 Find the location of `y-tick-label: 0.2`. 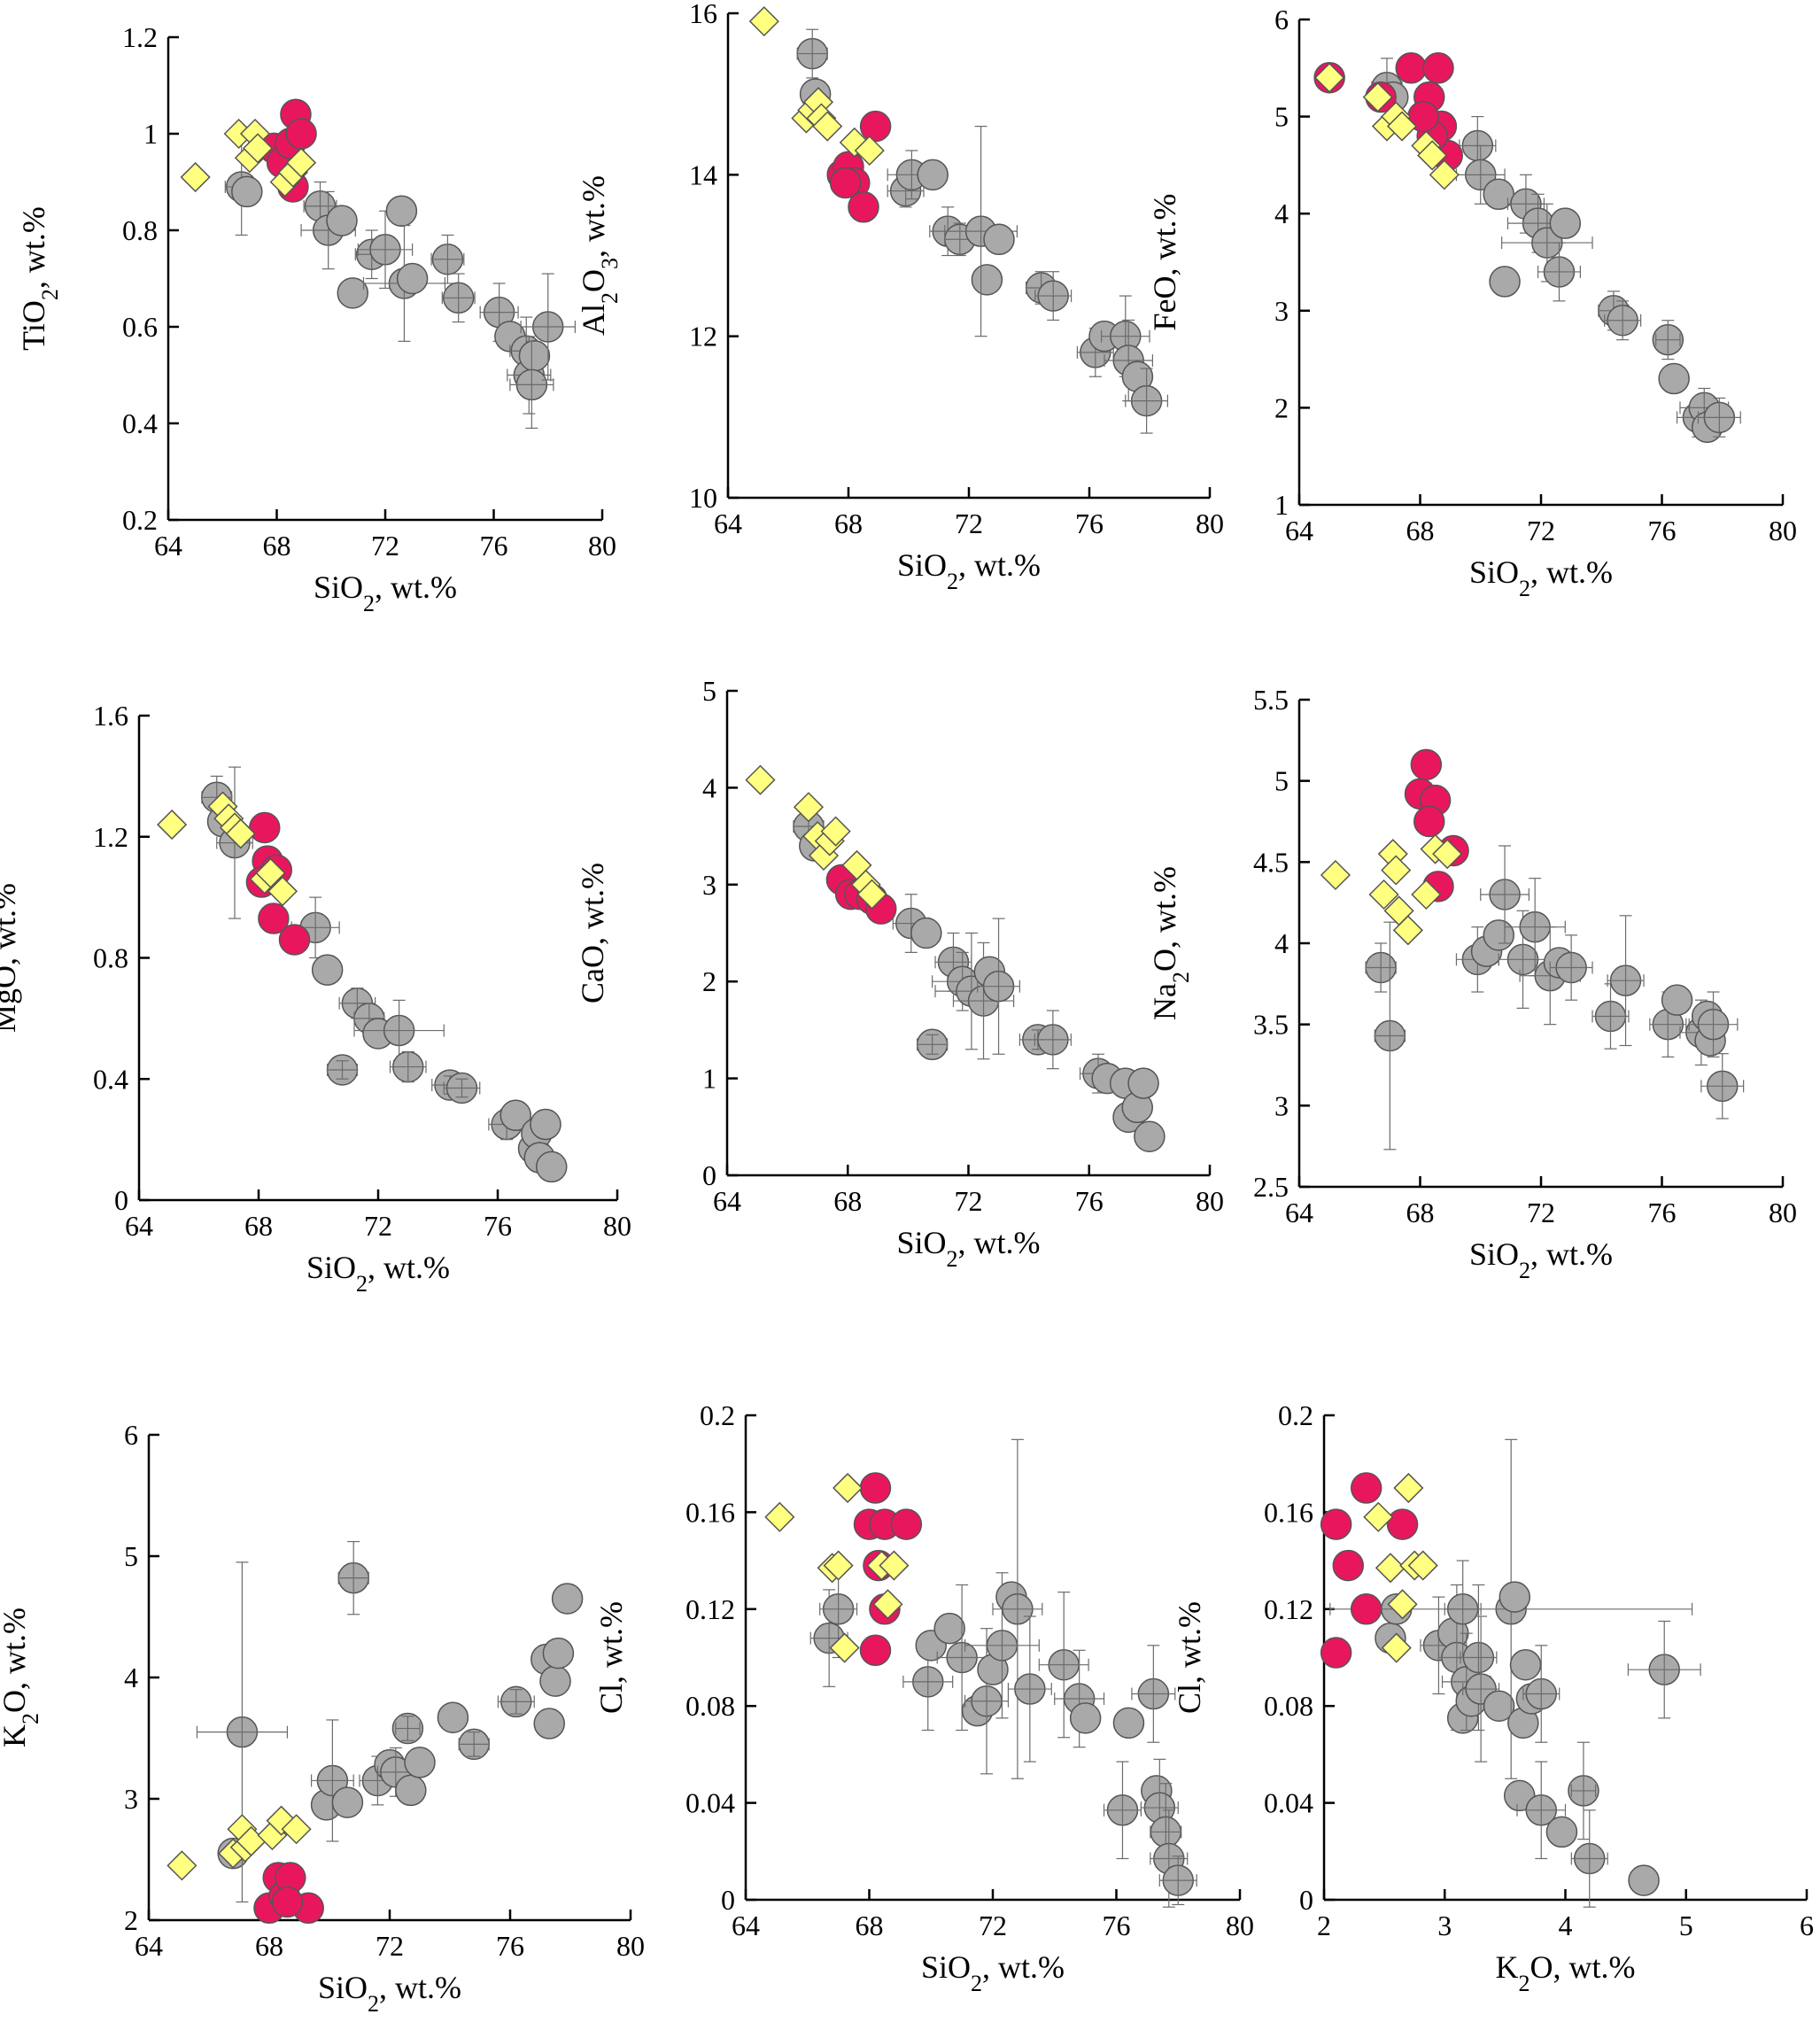

y-tick-label: 0.2 is located at coordinates (1295, 1415).